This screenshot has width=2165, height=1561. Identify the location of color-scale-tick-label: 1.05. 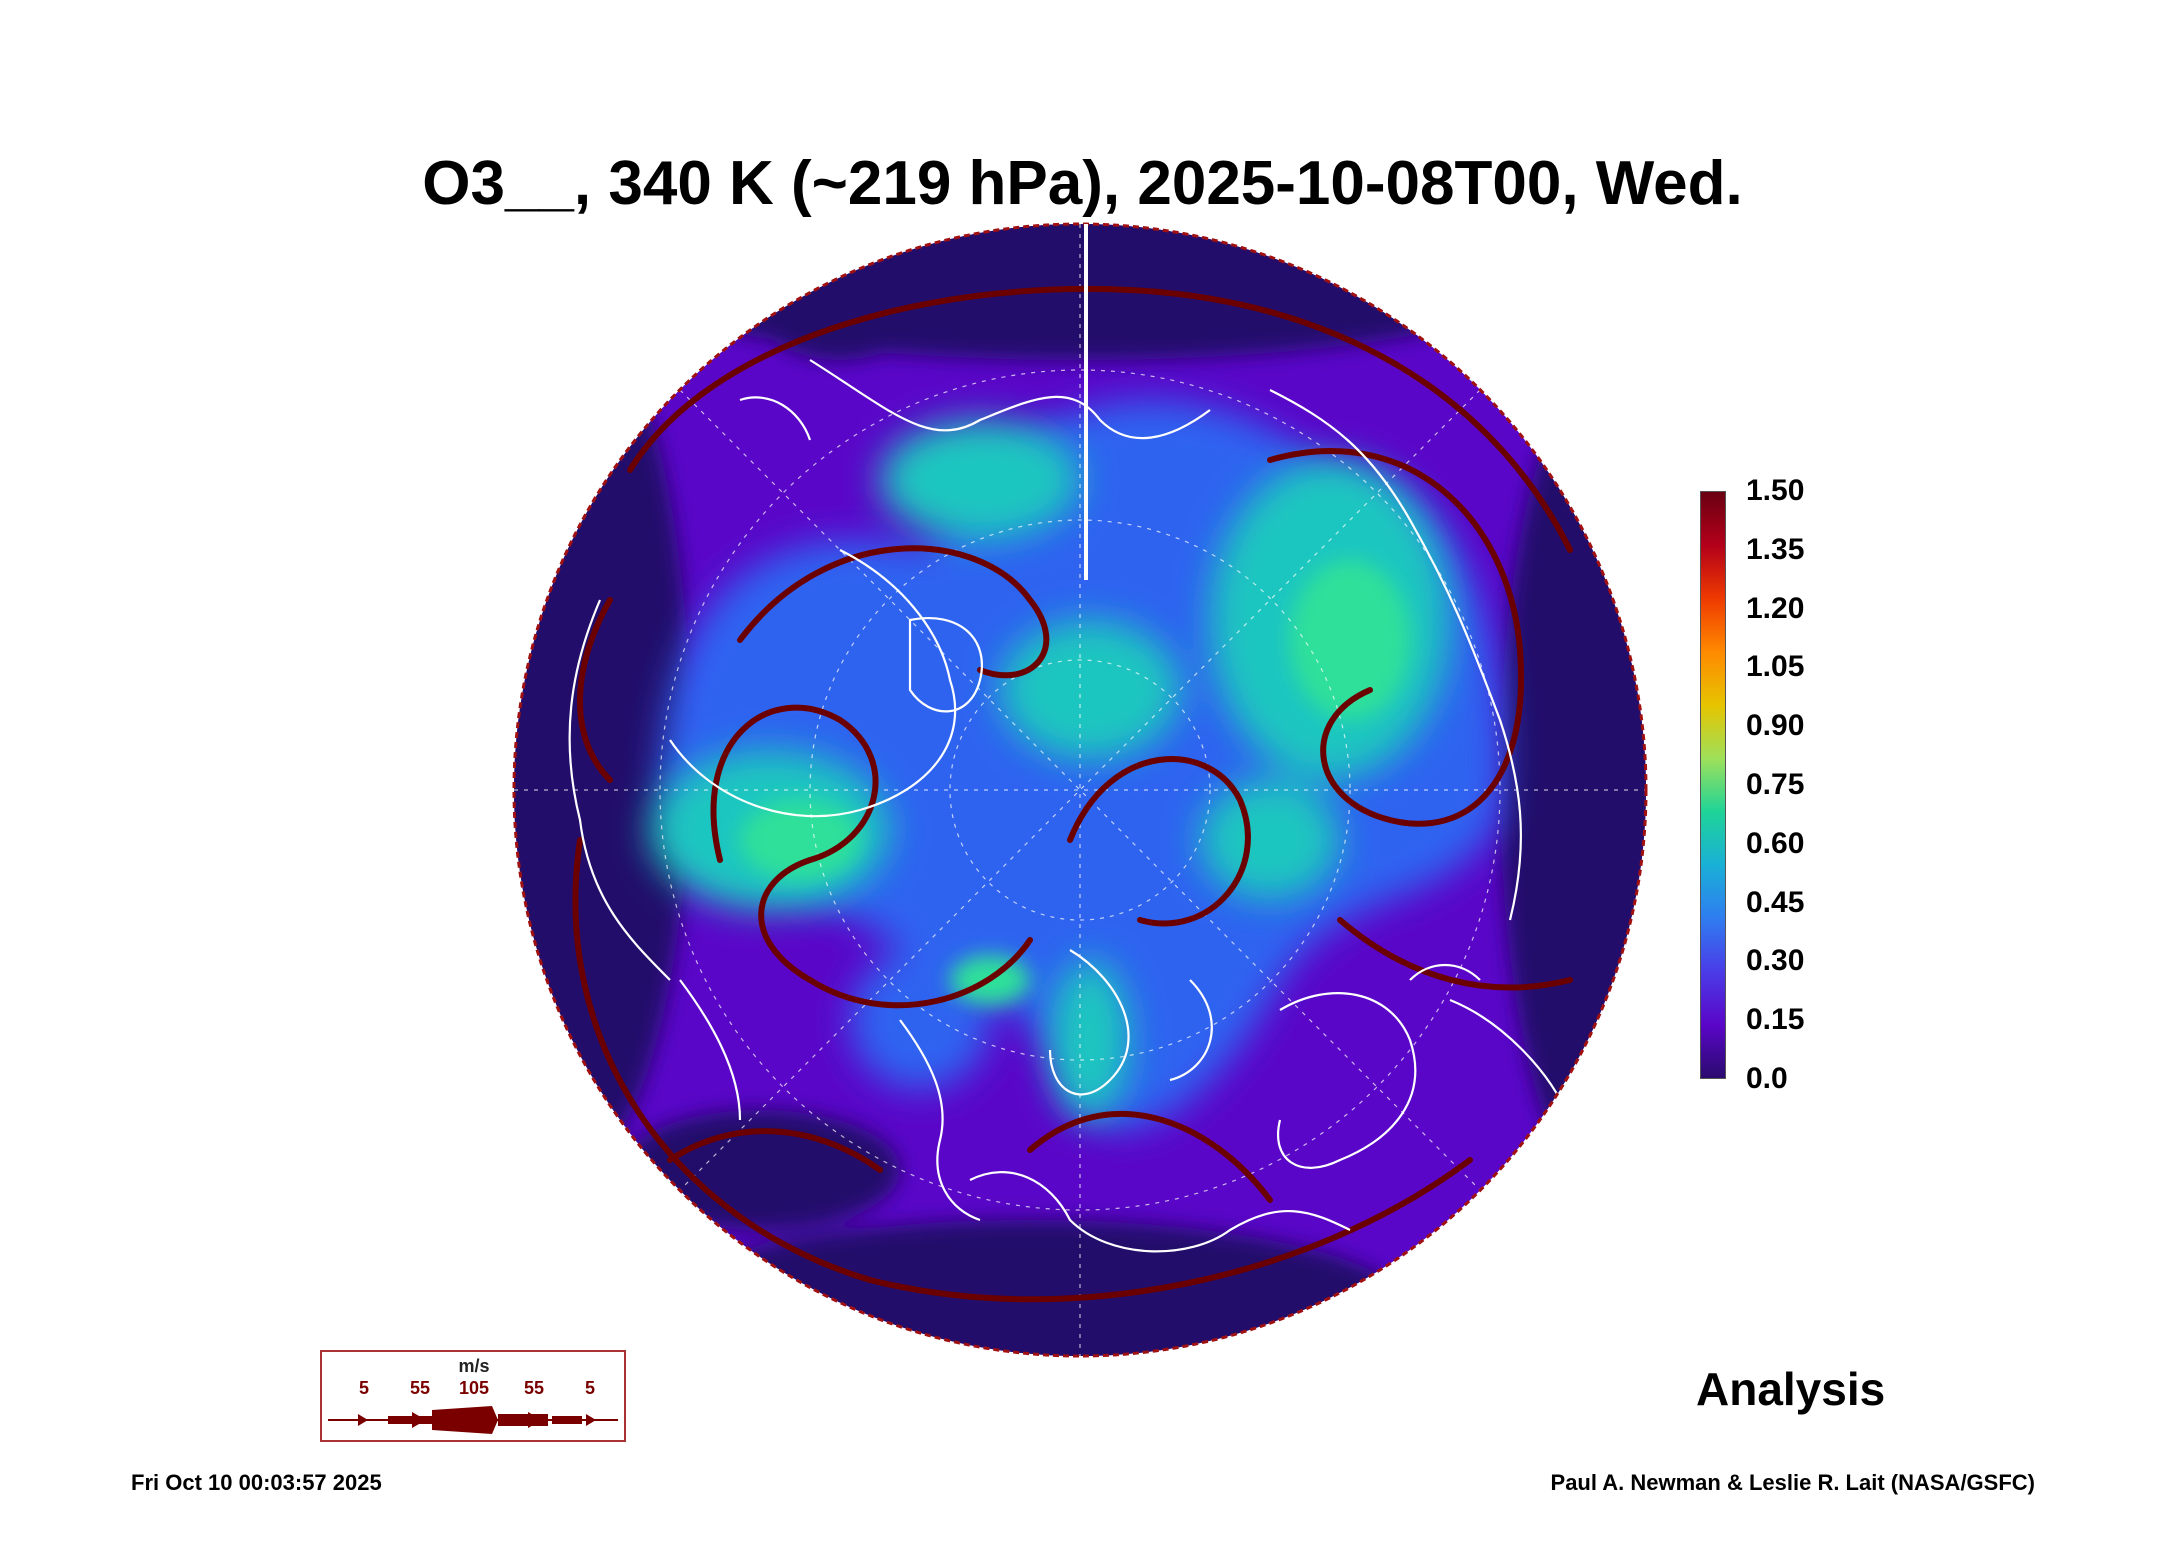
(1775, 667).